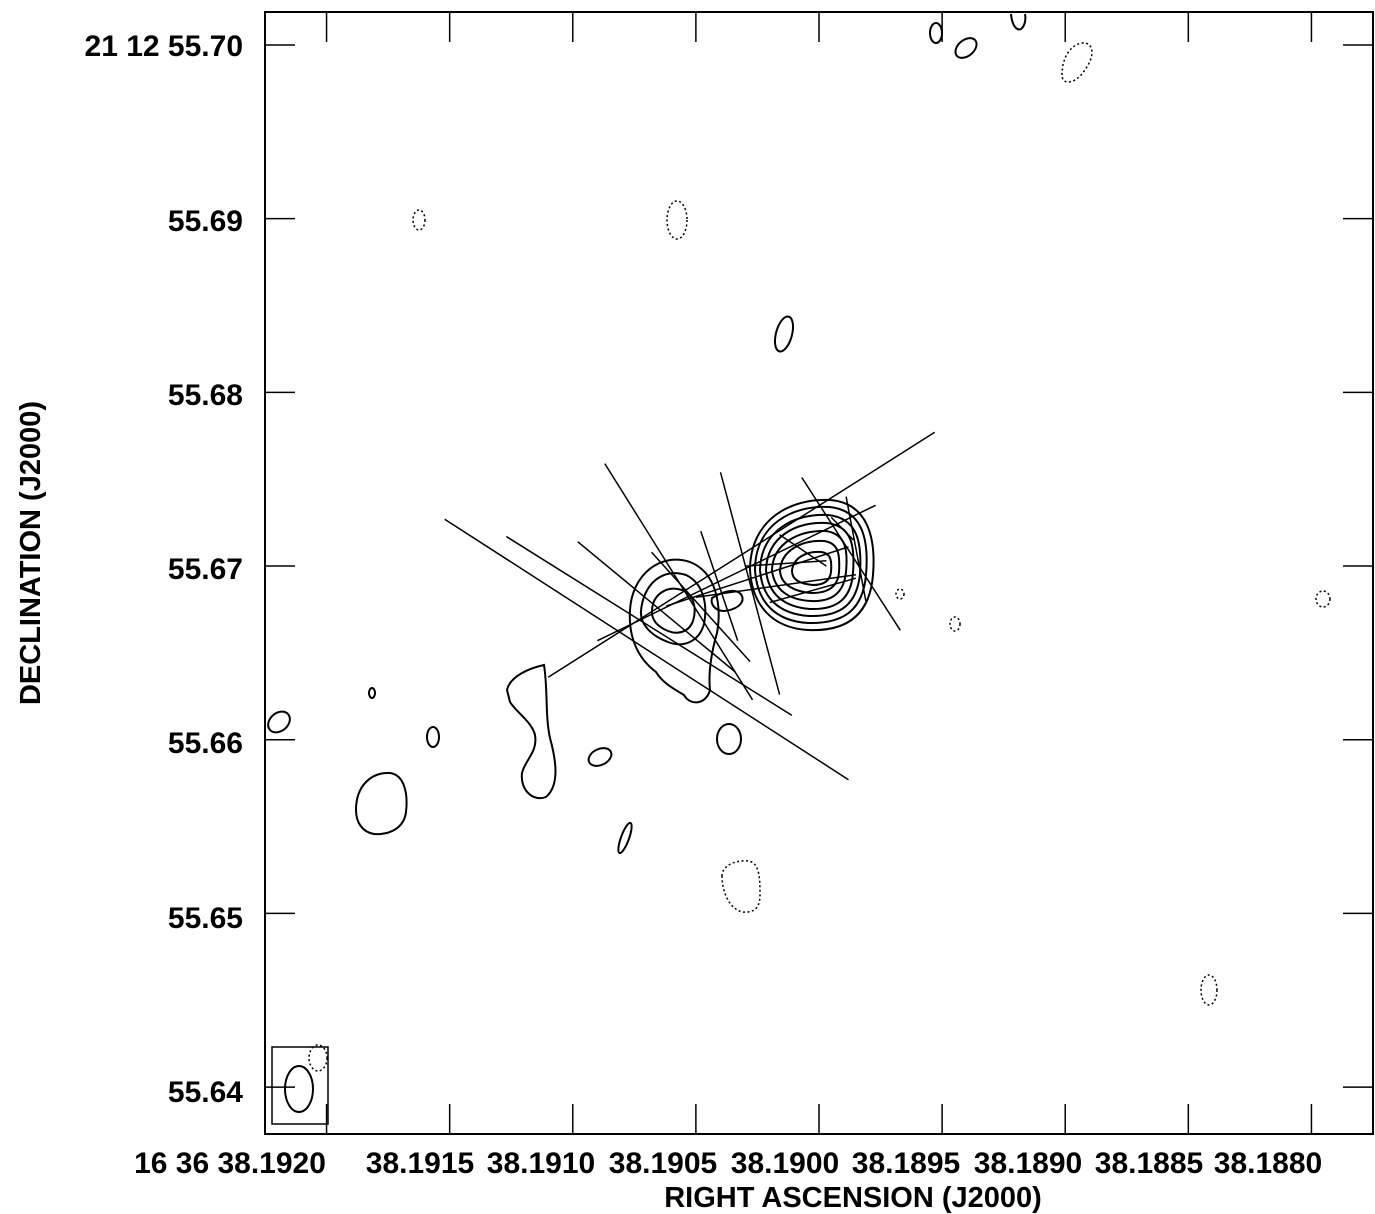 The height and width of the screenshot is (1214, 1375). I want to click on bridge-contour, so click(727, 601).